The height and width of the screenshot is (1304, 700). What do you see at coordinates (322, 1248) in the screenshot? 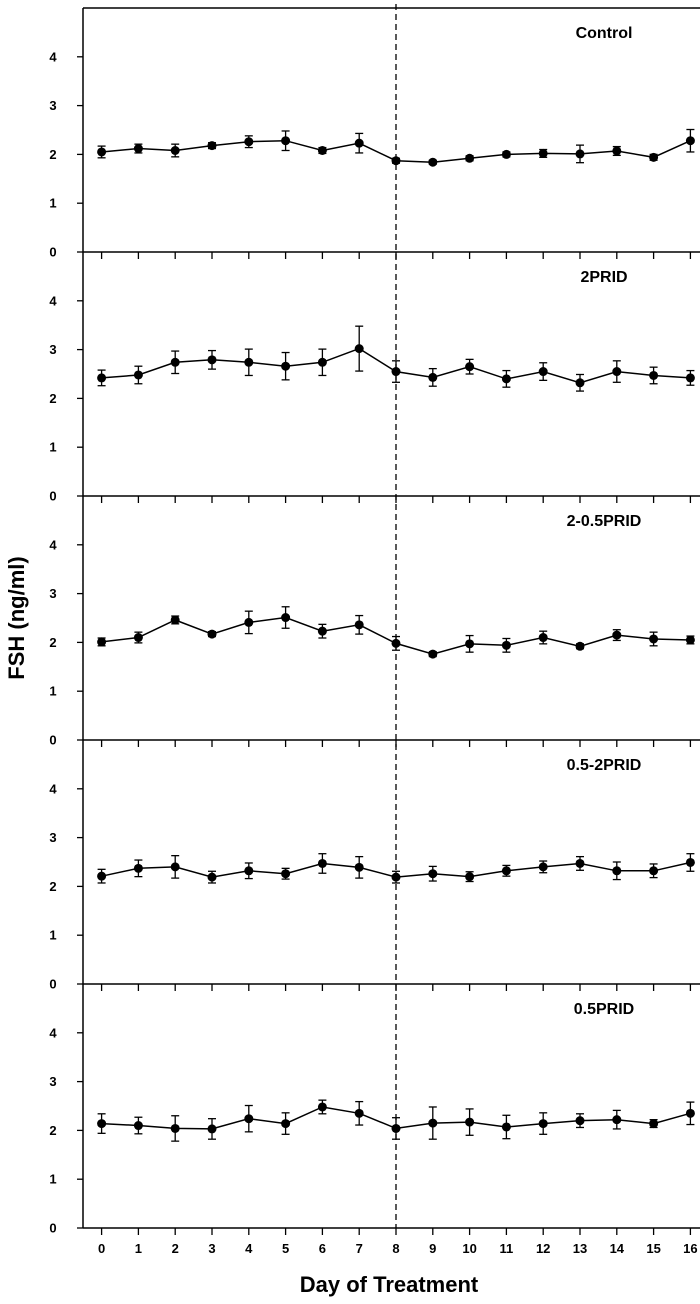
I see `x-tick-label: 6` at bounding box center [322, 1248].